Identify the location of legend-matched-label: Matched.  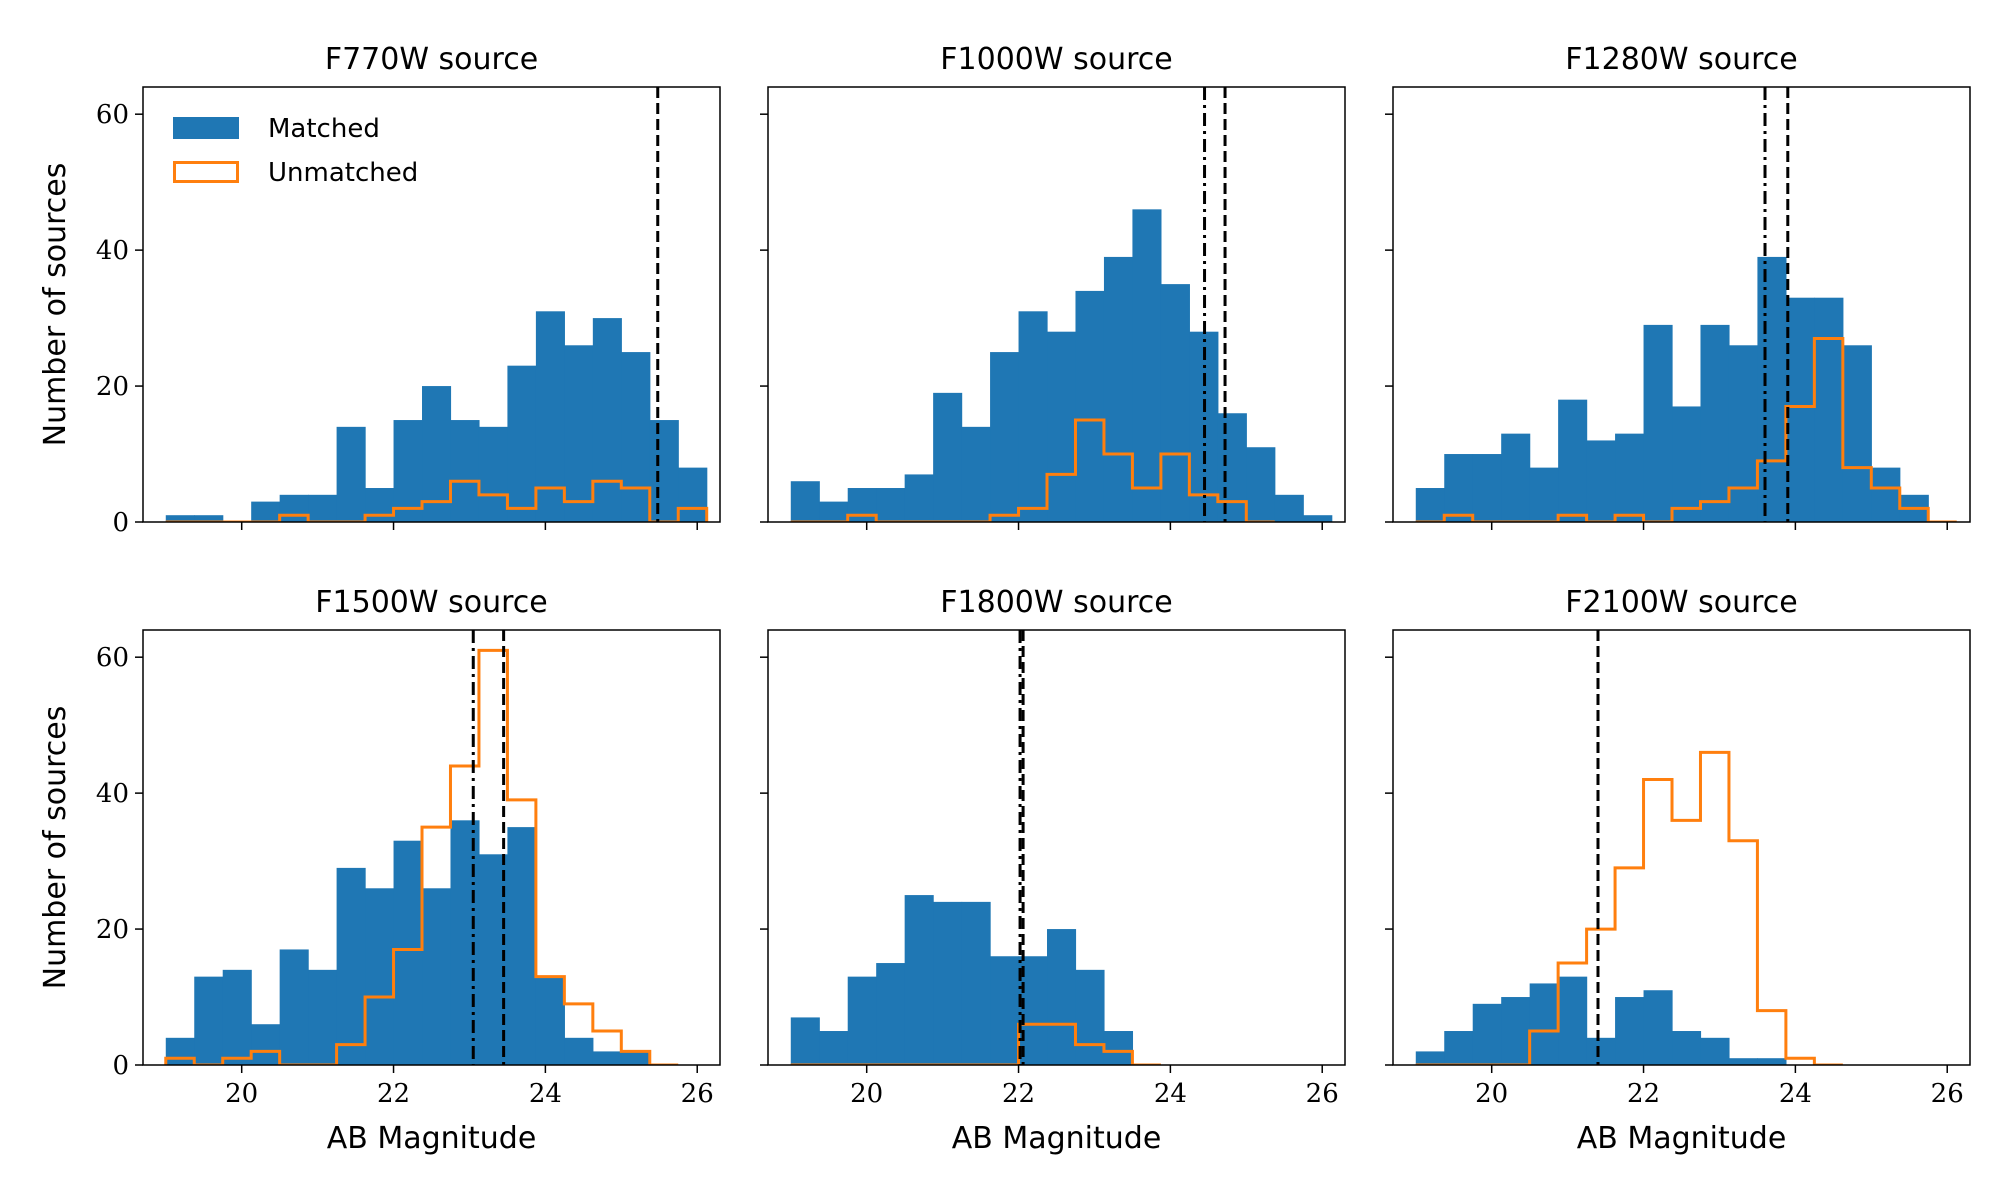
(324, 129).